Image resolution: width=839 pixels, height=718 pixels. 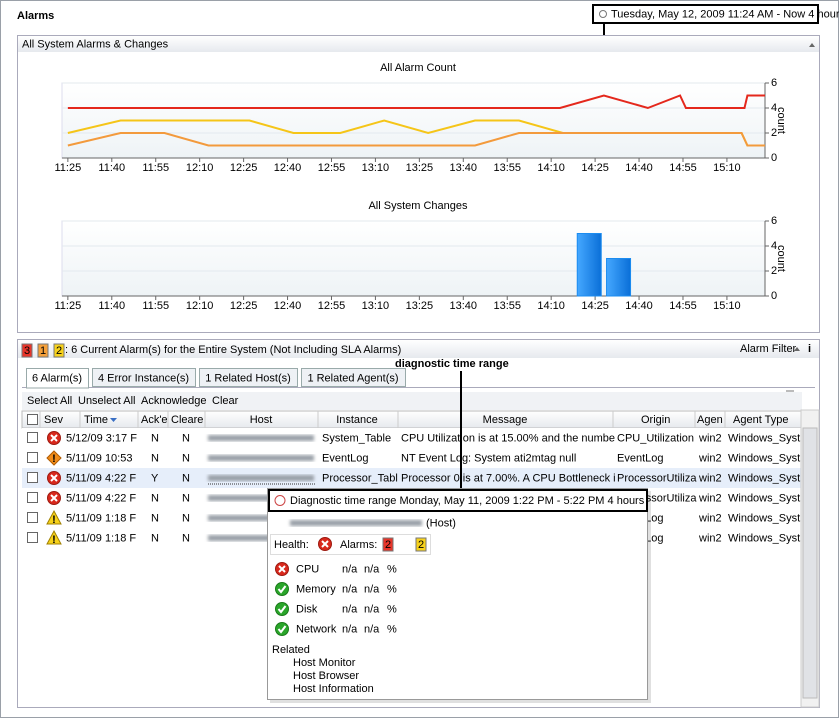 What do you see at coordinates (710, 420) in the screenshot?
I see `column-header: Agen` at bounding box center [710, 420].